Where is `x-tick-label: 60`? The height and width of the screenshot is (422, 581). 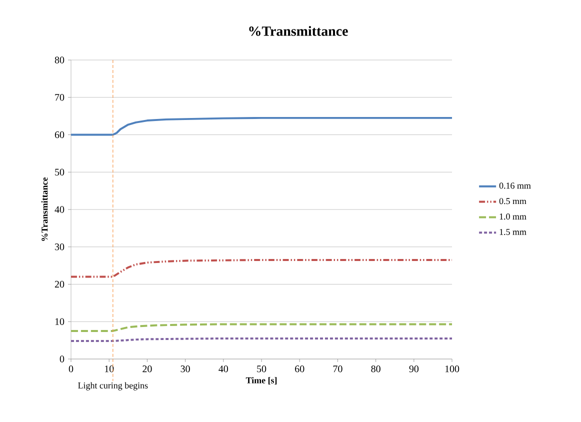 x-tick-label: 60 is located at coordinates (299, 369).